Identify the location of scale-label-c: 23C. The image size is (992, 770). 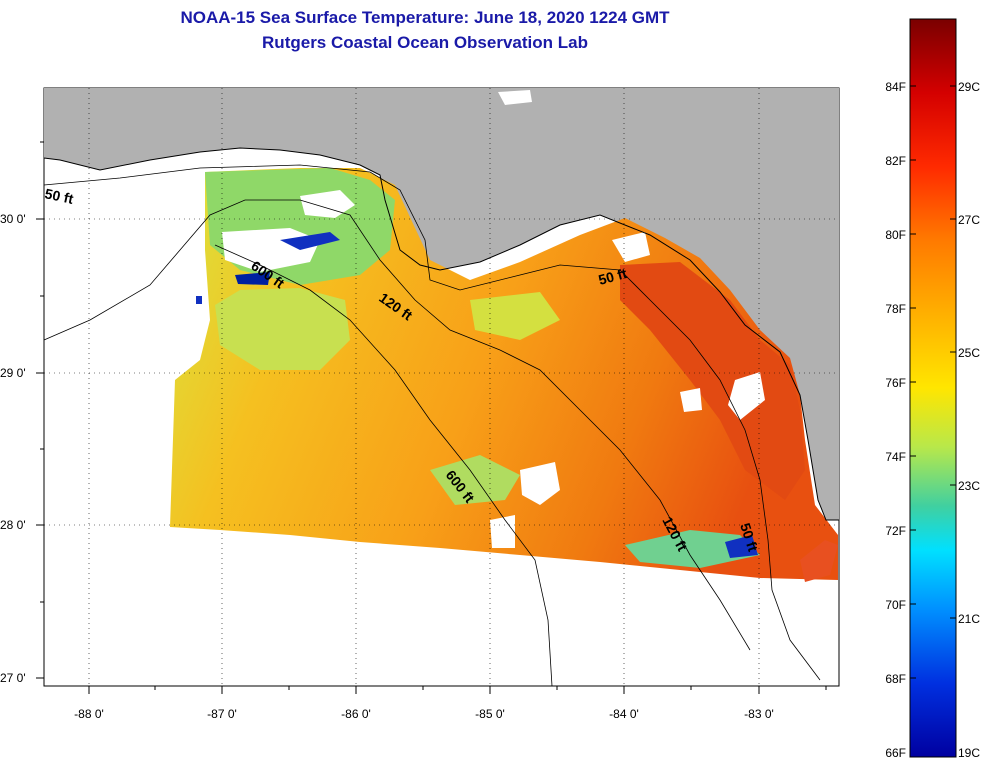
(969, 486).